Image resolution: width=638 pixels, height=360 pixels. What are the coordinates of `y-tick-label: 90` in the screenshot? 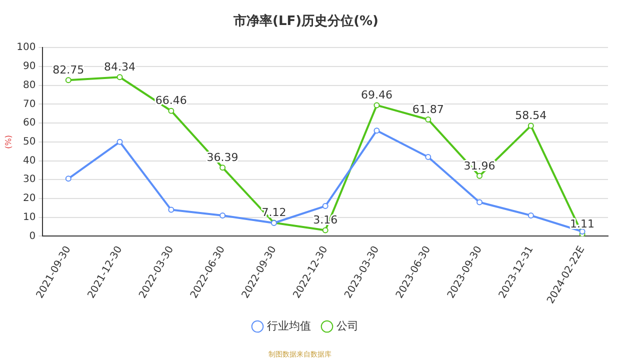 It's located at (29, 66).